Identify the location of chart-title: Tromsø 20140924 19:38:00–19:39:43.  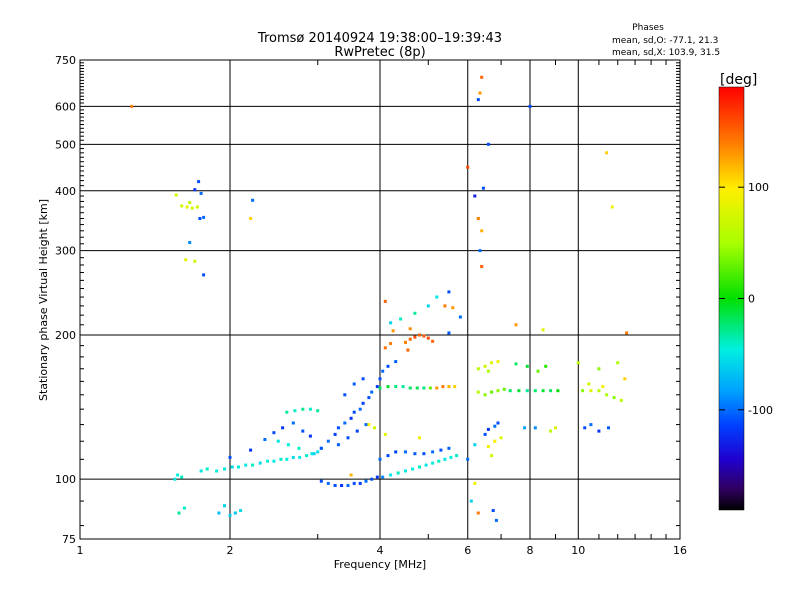
(379, 38).